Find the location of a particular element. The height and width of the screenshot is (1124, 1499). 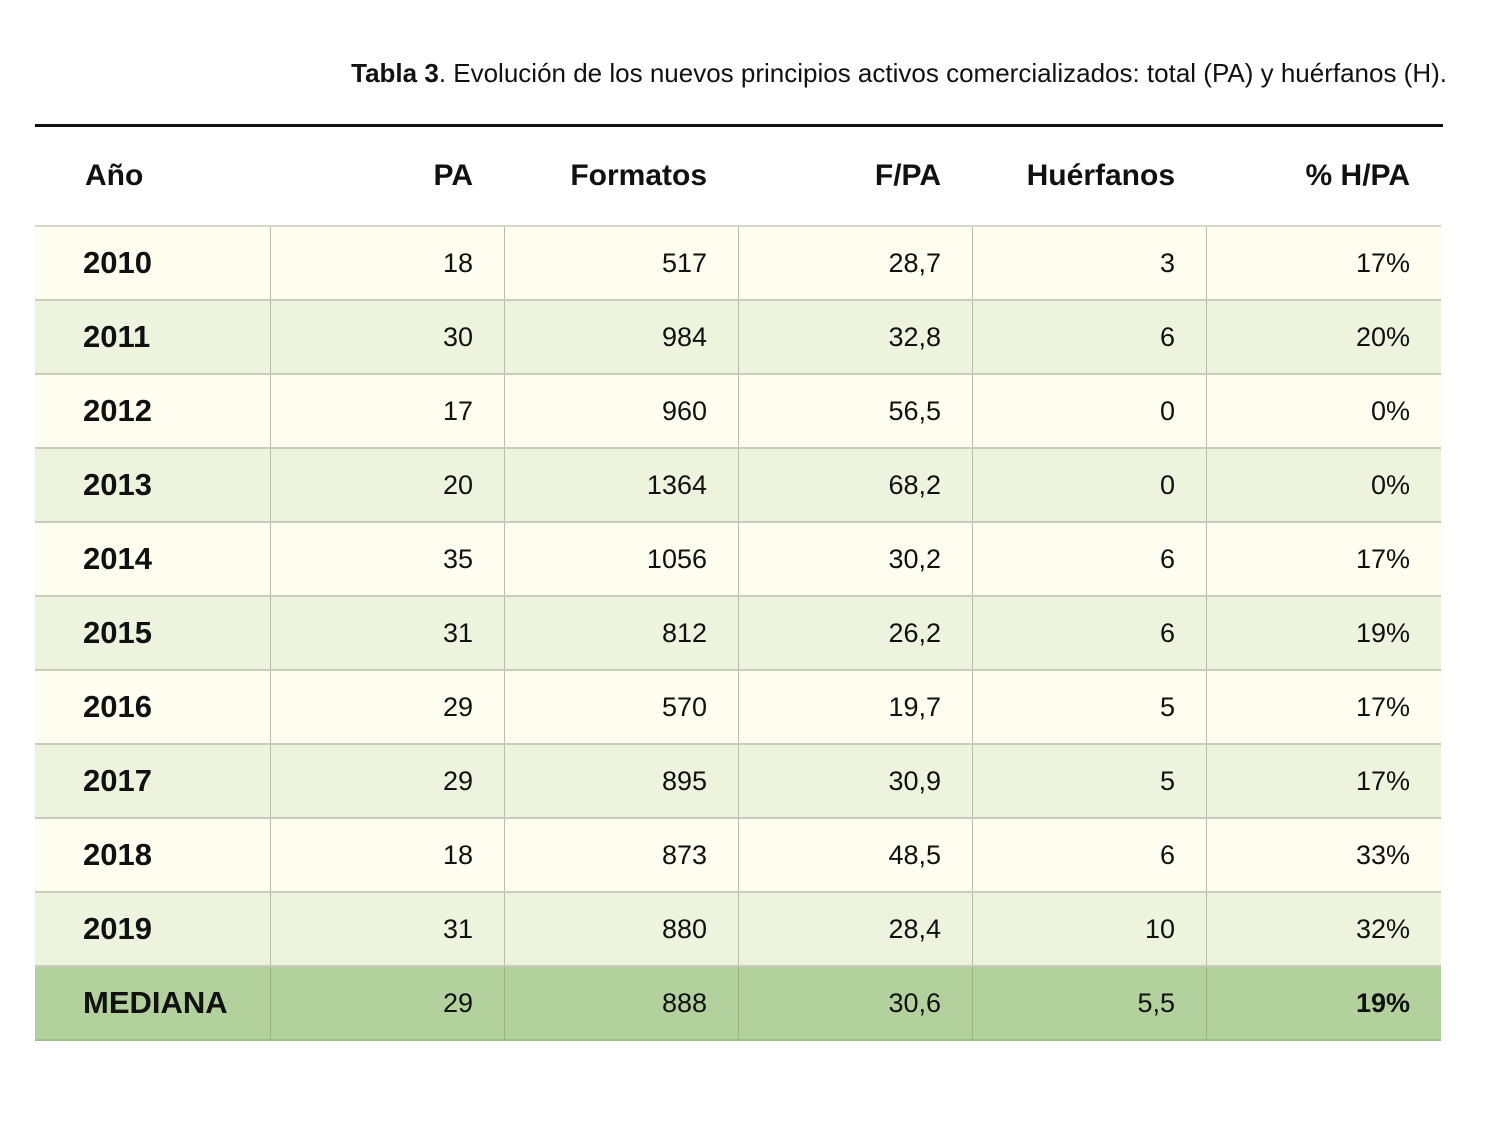

median-cell: 30,6 is located at coordinates (855, 1003).